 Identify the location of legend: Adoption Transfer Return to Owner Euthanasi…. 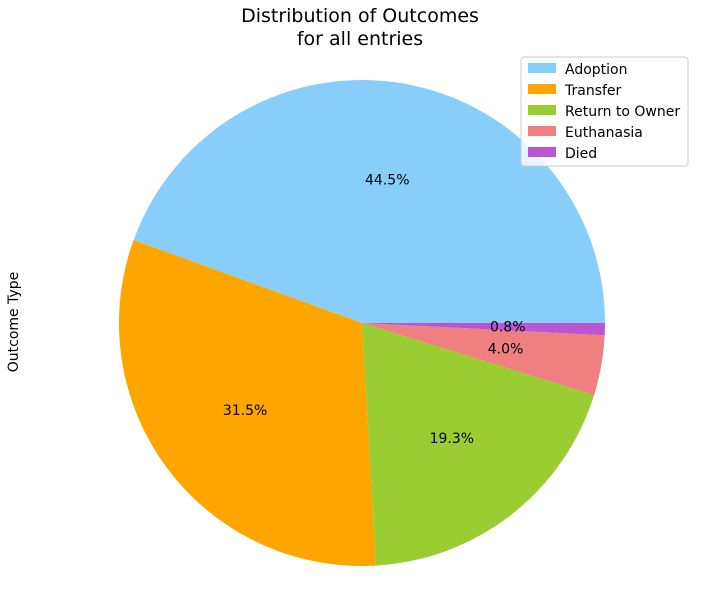
(604, 111).